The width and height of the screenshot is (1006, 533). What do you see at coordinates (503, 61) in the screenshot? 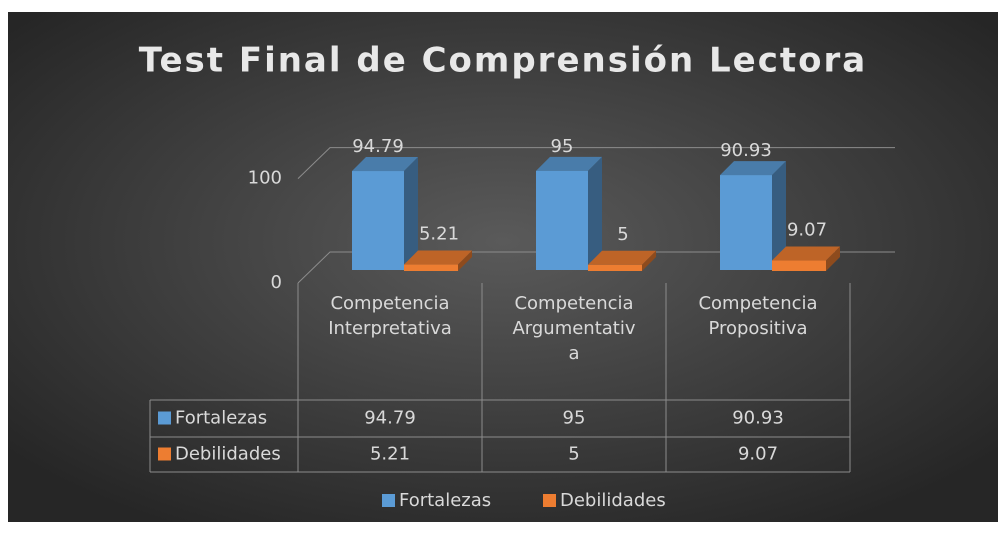
I see `chart-title: Test Final de Comprensión Lectora` at bounding box center [503, 61].